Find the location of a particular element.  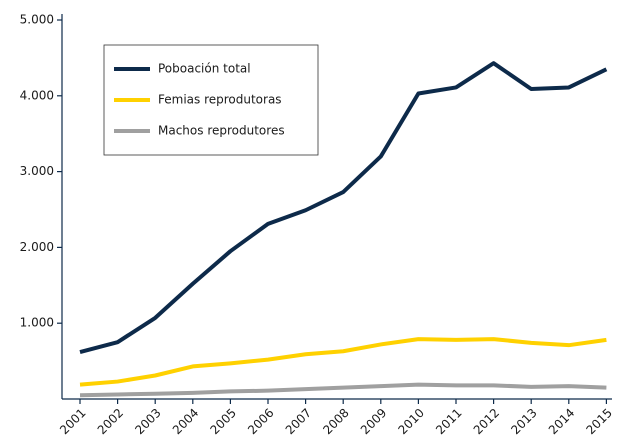

x-tick-label: 2009 is located at coordinates (373, 421).